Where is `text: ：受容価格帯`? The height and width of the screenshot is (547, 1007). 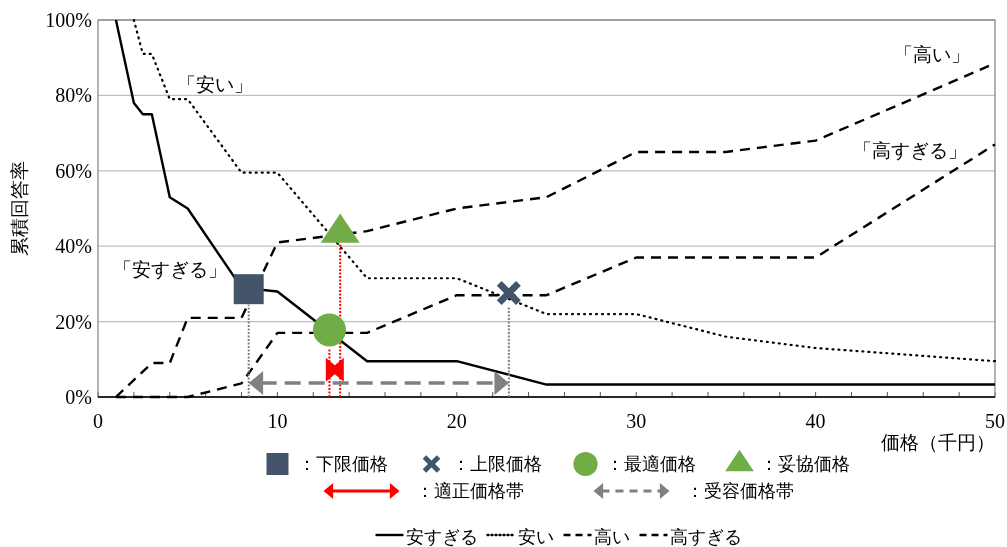 text: ：受容価格帯 is located at coordinates (739, 491).